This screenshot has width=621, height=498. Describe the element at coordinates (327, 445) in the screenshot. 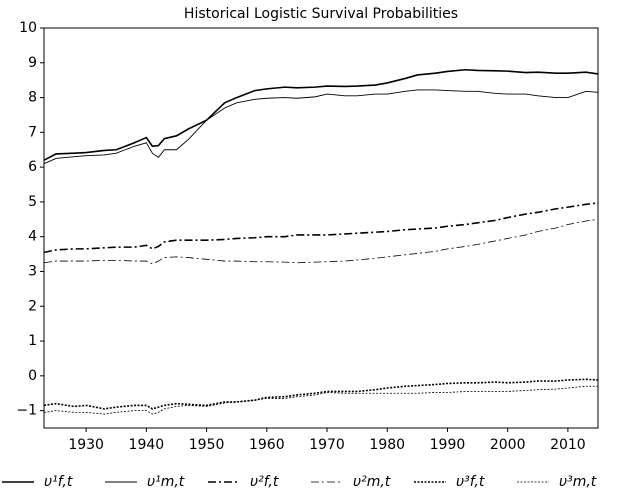

I see `x-tick-label: 1970` at that location.